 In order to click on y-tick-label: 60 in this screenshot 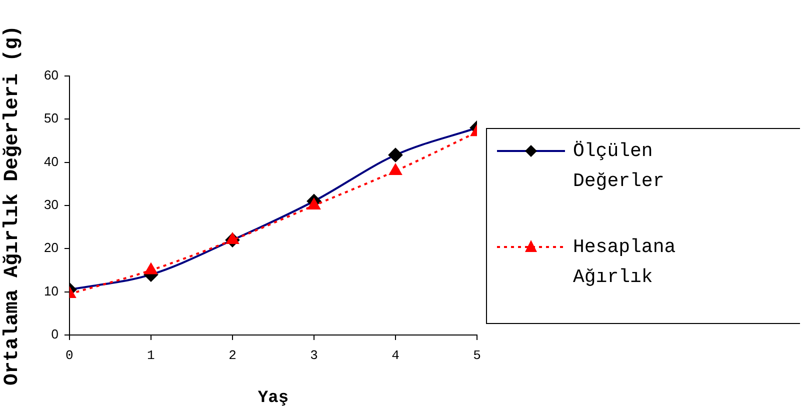, I will do `click(51, 75)`.